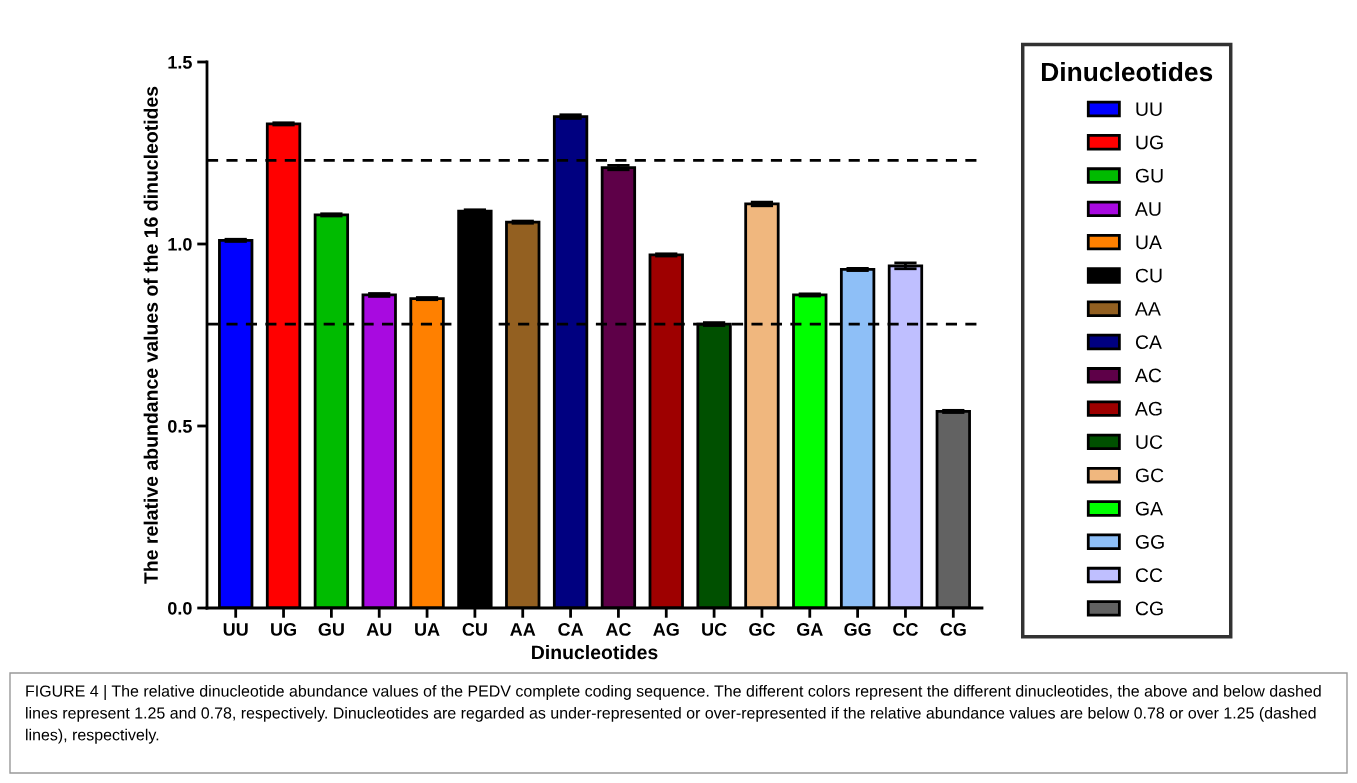 The image size is (1357, 783). I want to click on legend-label: AG, so click(1148, 408).